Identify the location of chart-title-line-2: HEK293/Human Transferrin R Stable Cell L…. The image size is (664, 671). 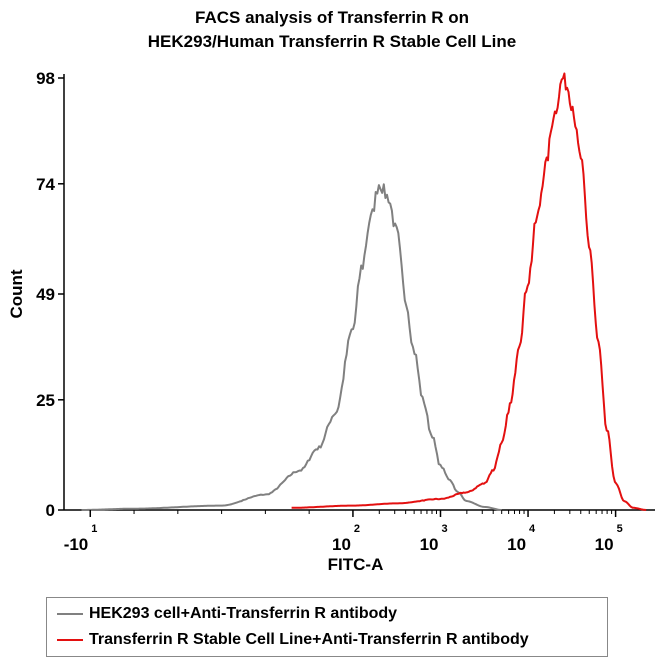
(332, 41).